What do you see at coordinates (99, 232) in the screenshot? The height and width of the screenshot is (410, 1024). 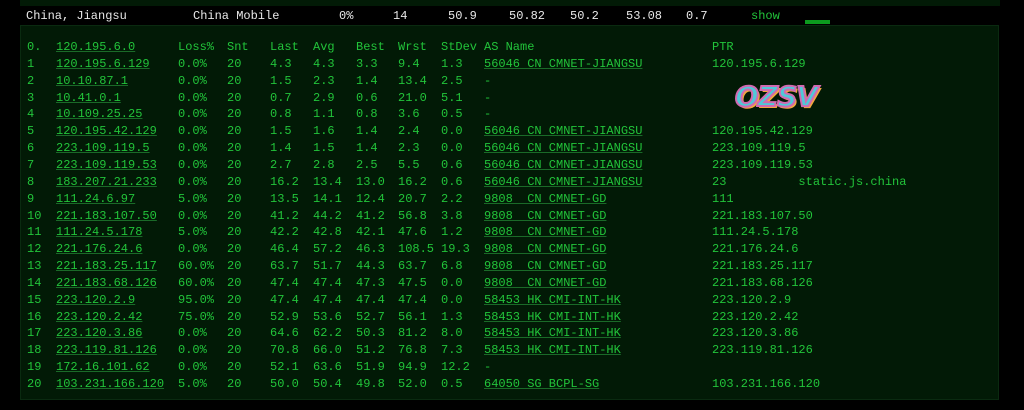 I see `cell-host: 111.24.5.178` at bounding box center [99, 232].